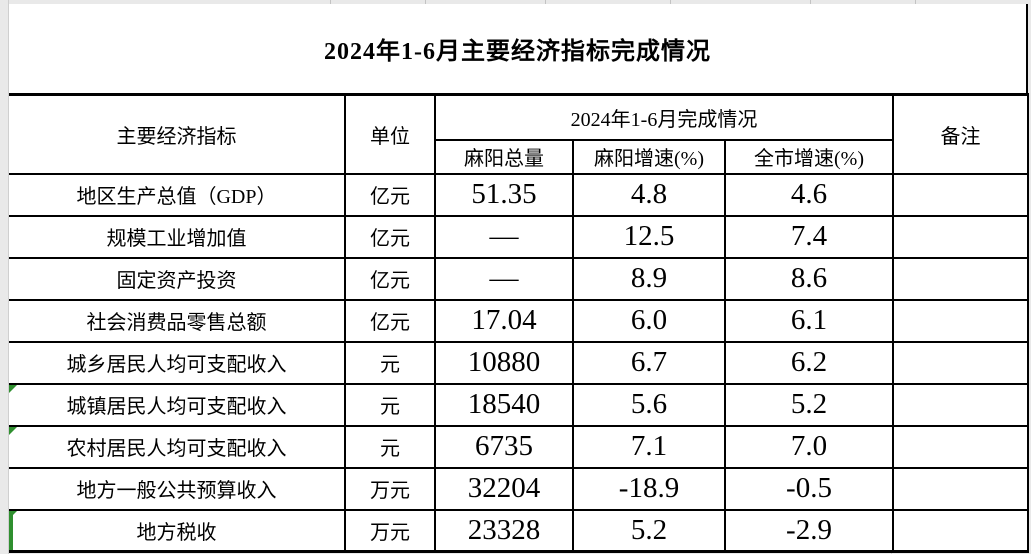 The height and width of the screenshot is (554, 1031). Describe the element at coordinates (649, 194) in the screenshot. I see `cell-mayang-growth: 4.8` at that location.